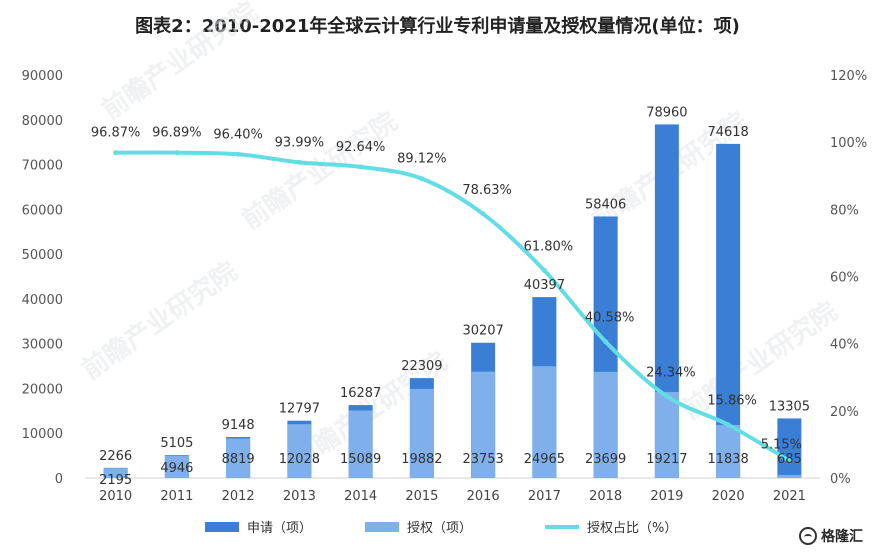 This screenshot has height=556, width=875. Describe the element at coordinates (361, 147) in the screenshot. I see `data-label-grant-ratio: 92.64%` at that location.